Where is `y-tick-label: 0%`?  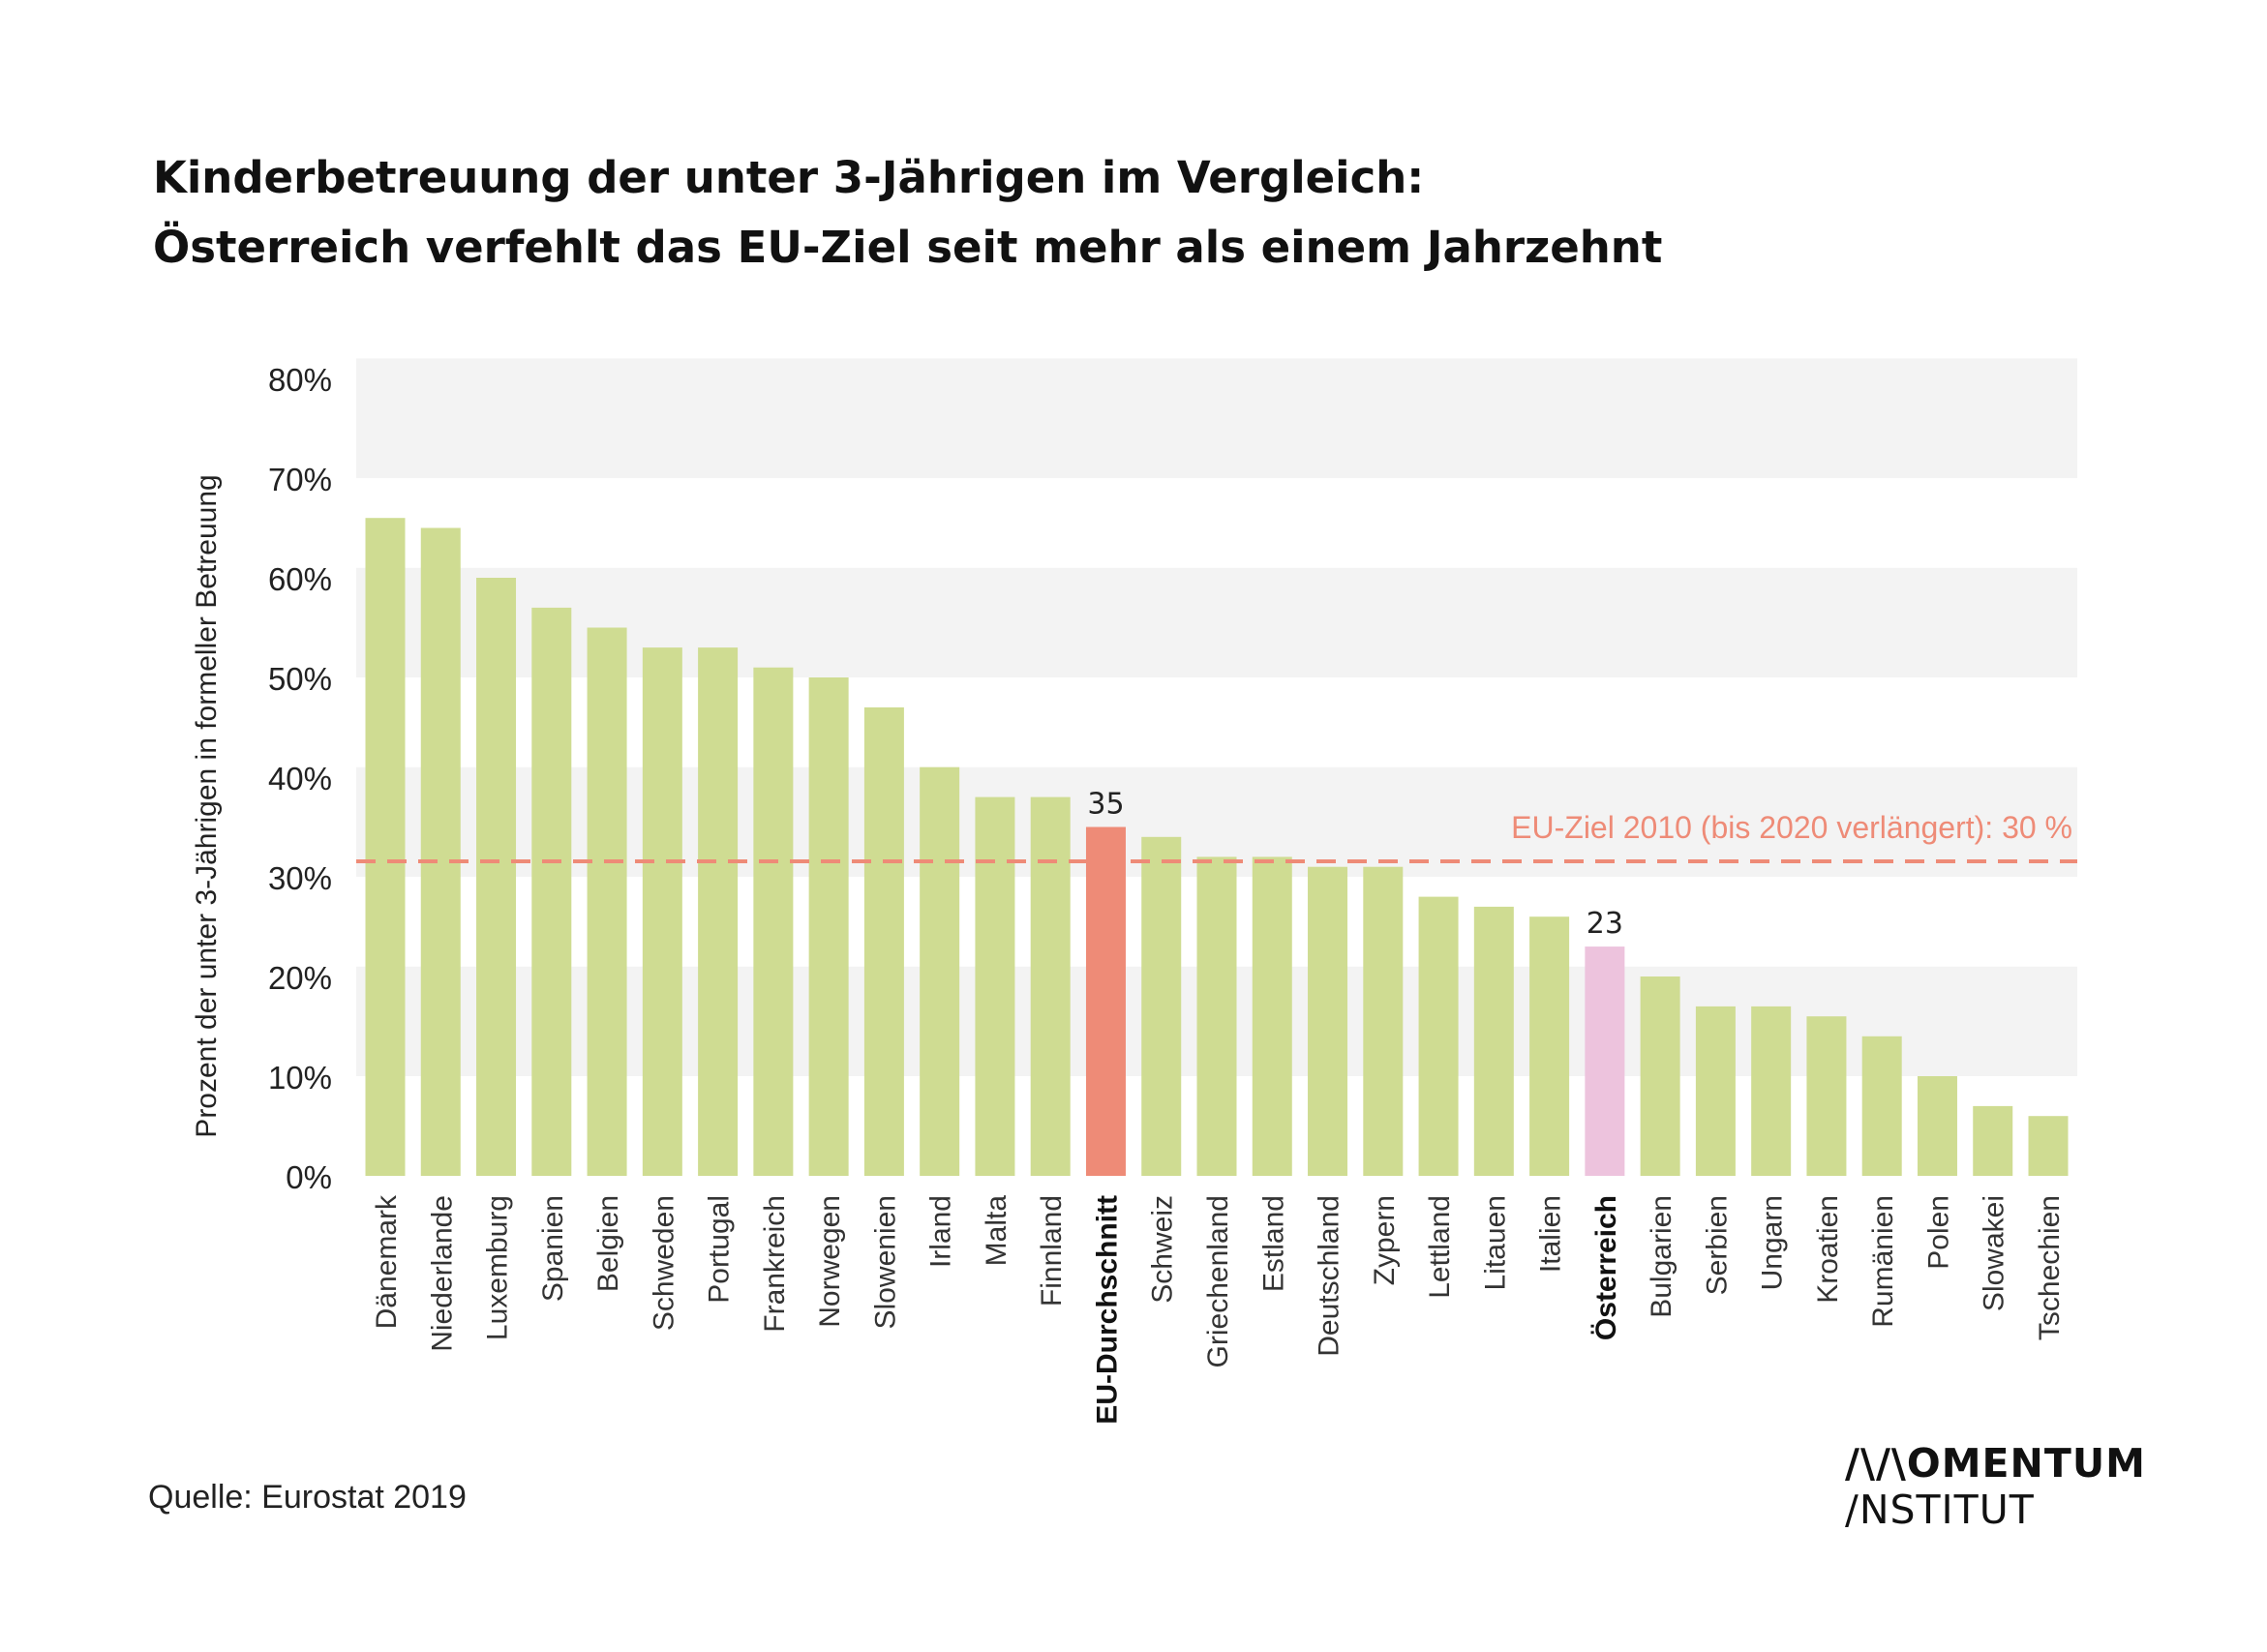
y-tick-label: 0% is located at coordinates (309, 1177).